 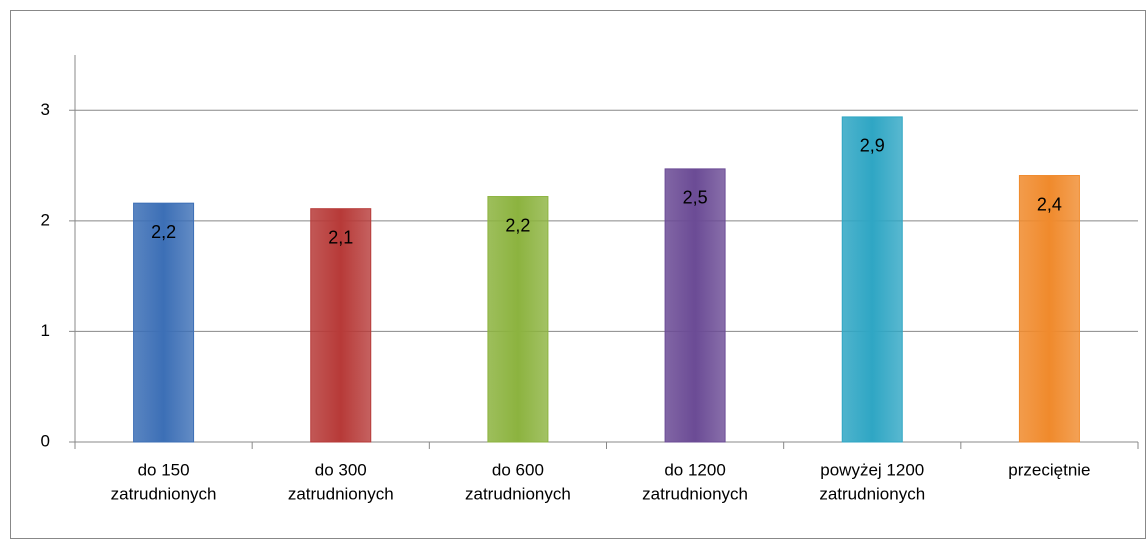 I want to click on value-label: 2,4, so click(x=1049, y=204).